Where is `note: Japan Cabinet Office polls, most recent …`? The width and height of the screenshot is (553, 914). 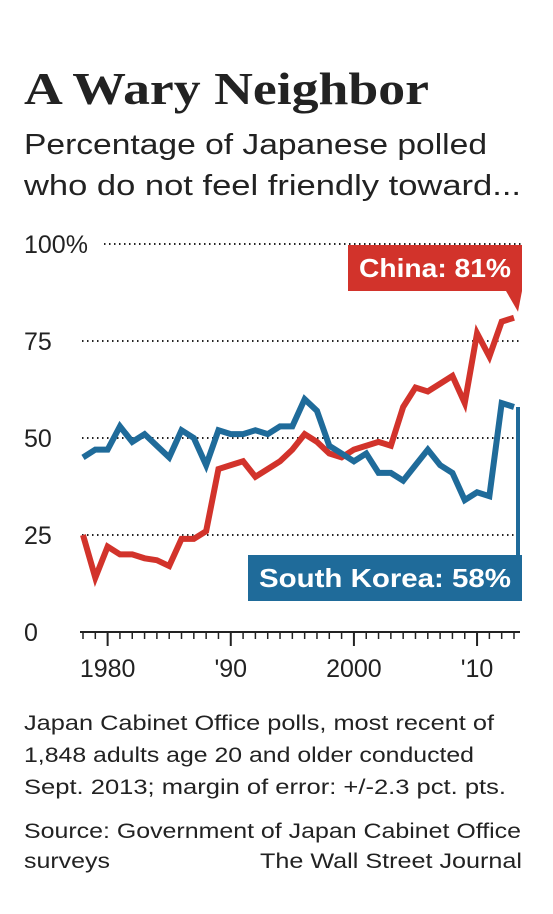 note: Japan Cabinet Office polls, most recent … is located at coordinates (259, 723).